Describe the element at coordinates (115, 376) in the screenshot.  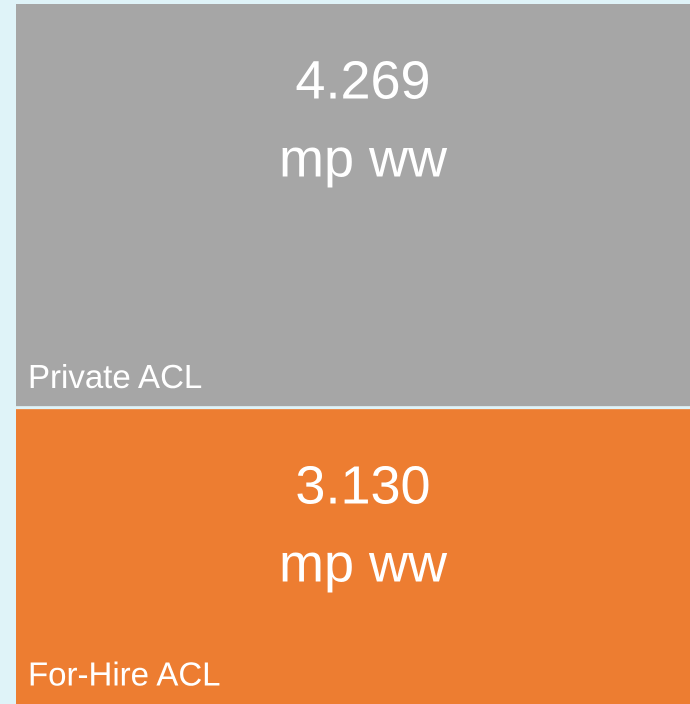
I see `segment-name: Private ACL` at that location.